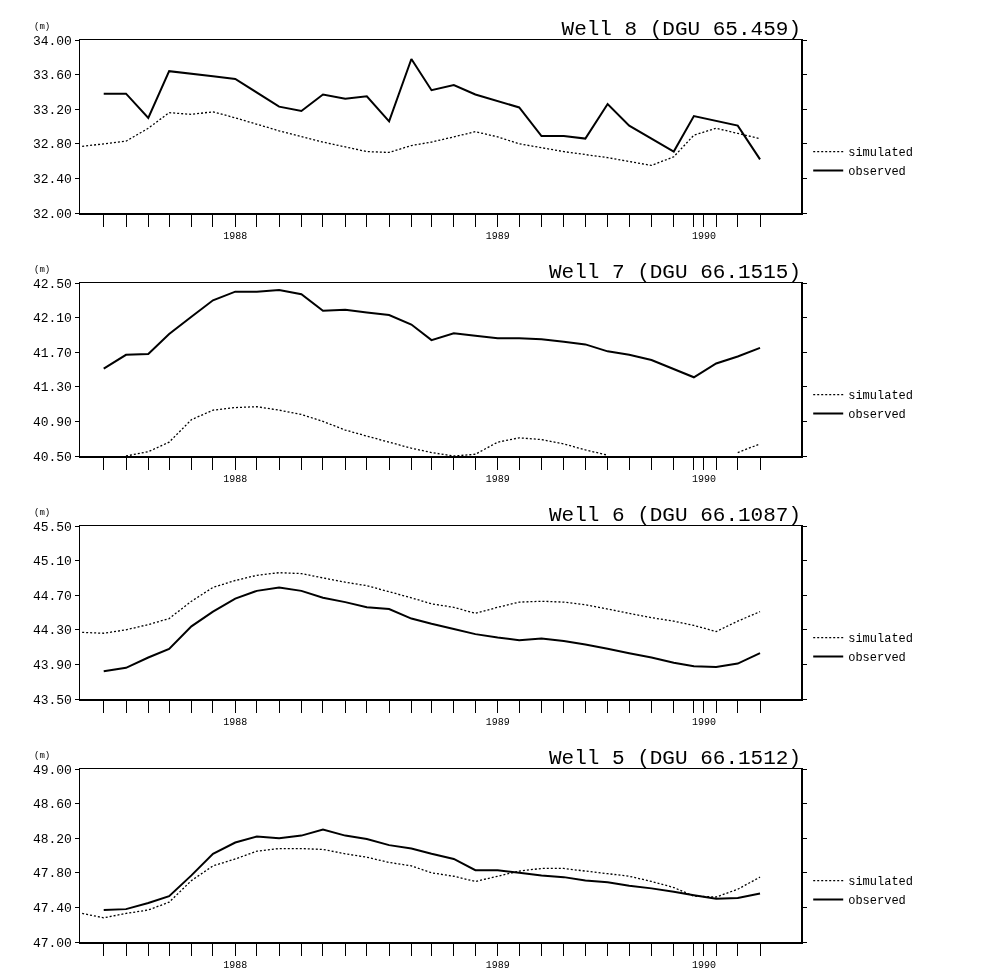 The image size is (1008, 973). I want to click on chart-title: Well 7 (DGU 66.1515), so click(674, 272).